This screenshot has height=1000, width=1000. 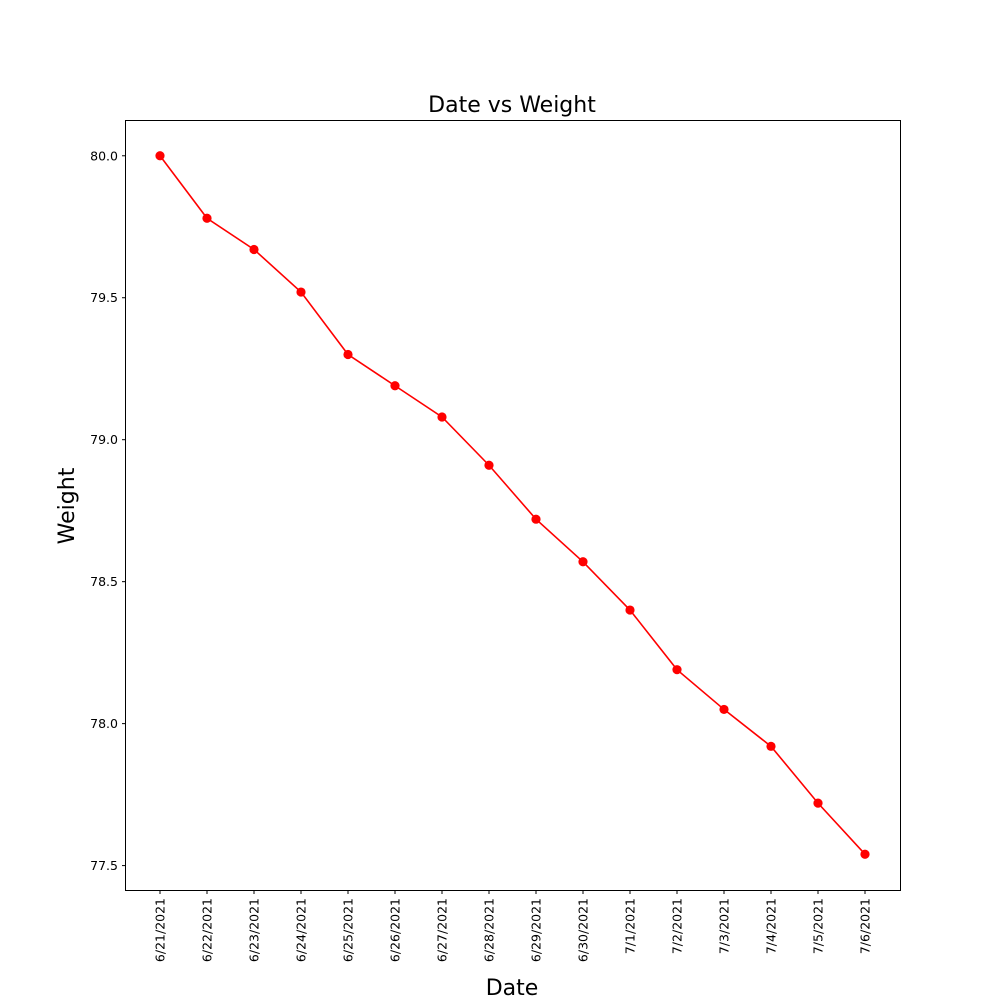 I want to click on y-tick-label: 78.0, so click(x=104, y=723).